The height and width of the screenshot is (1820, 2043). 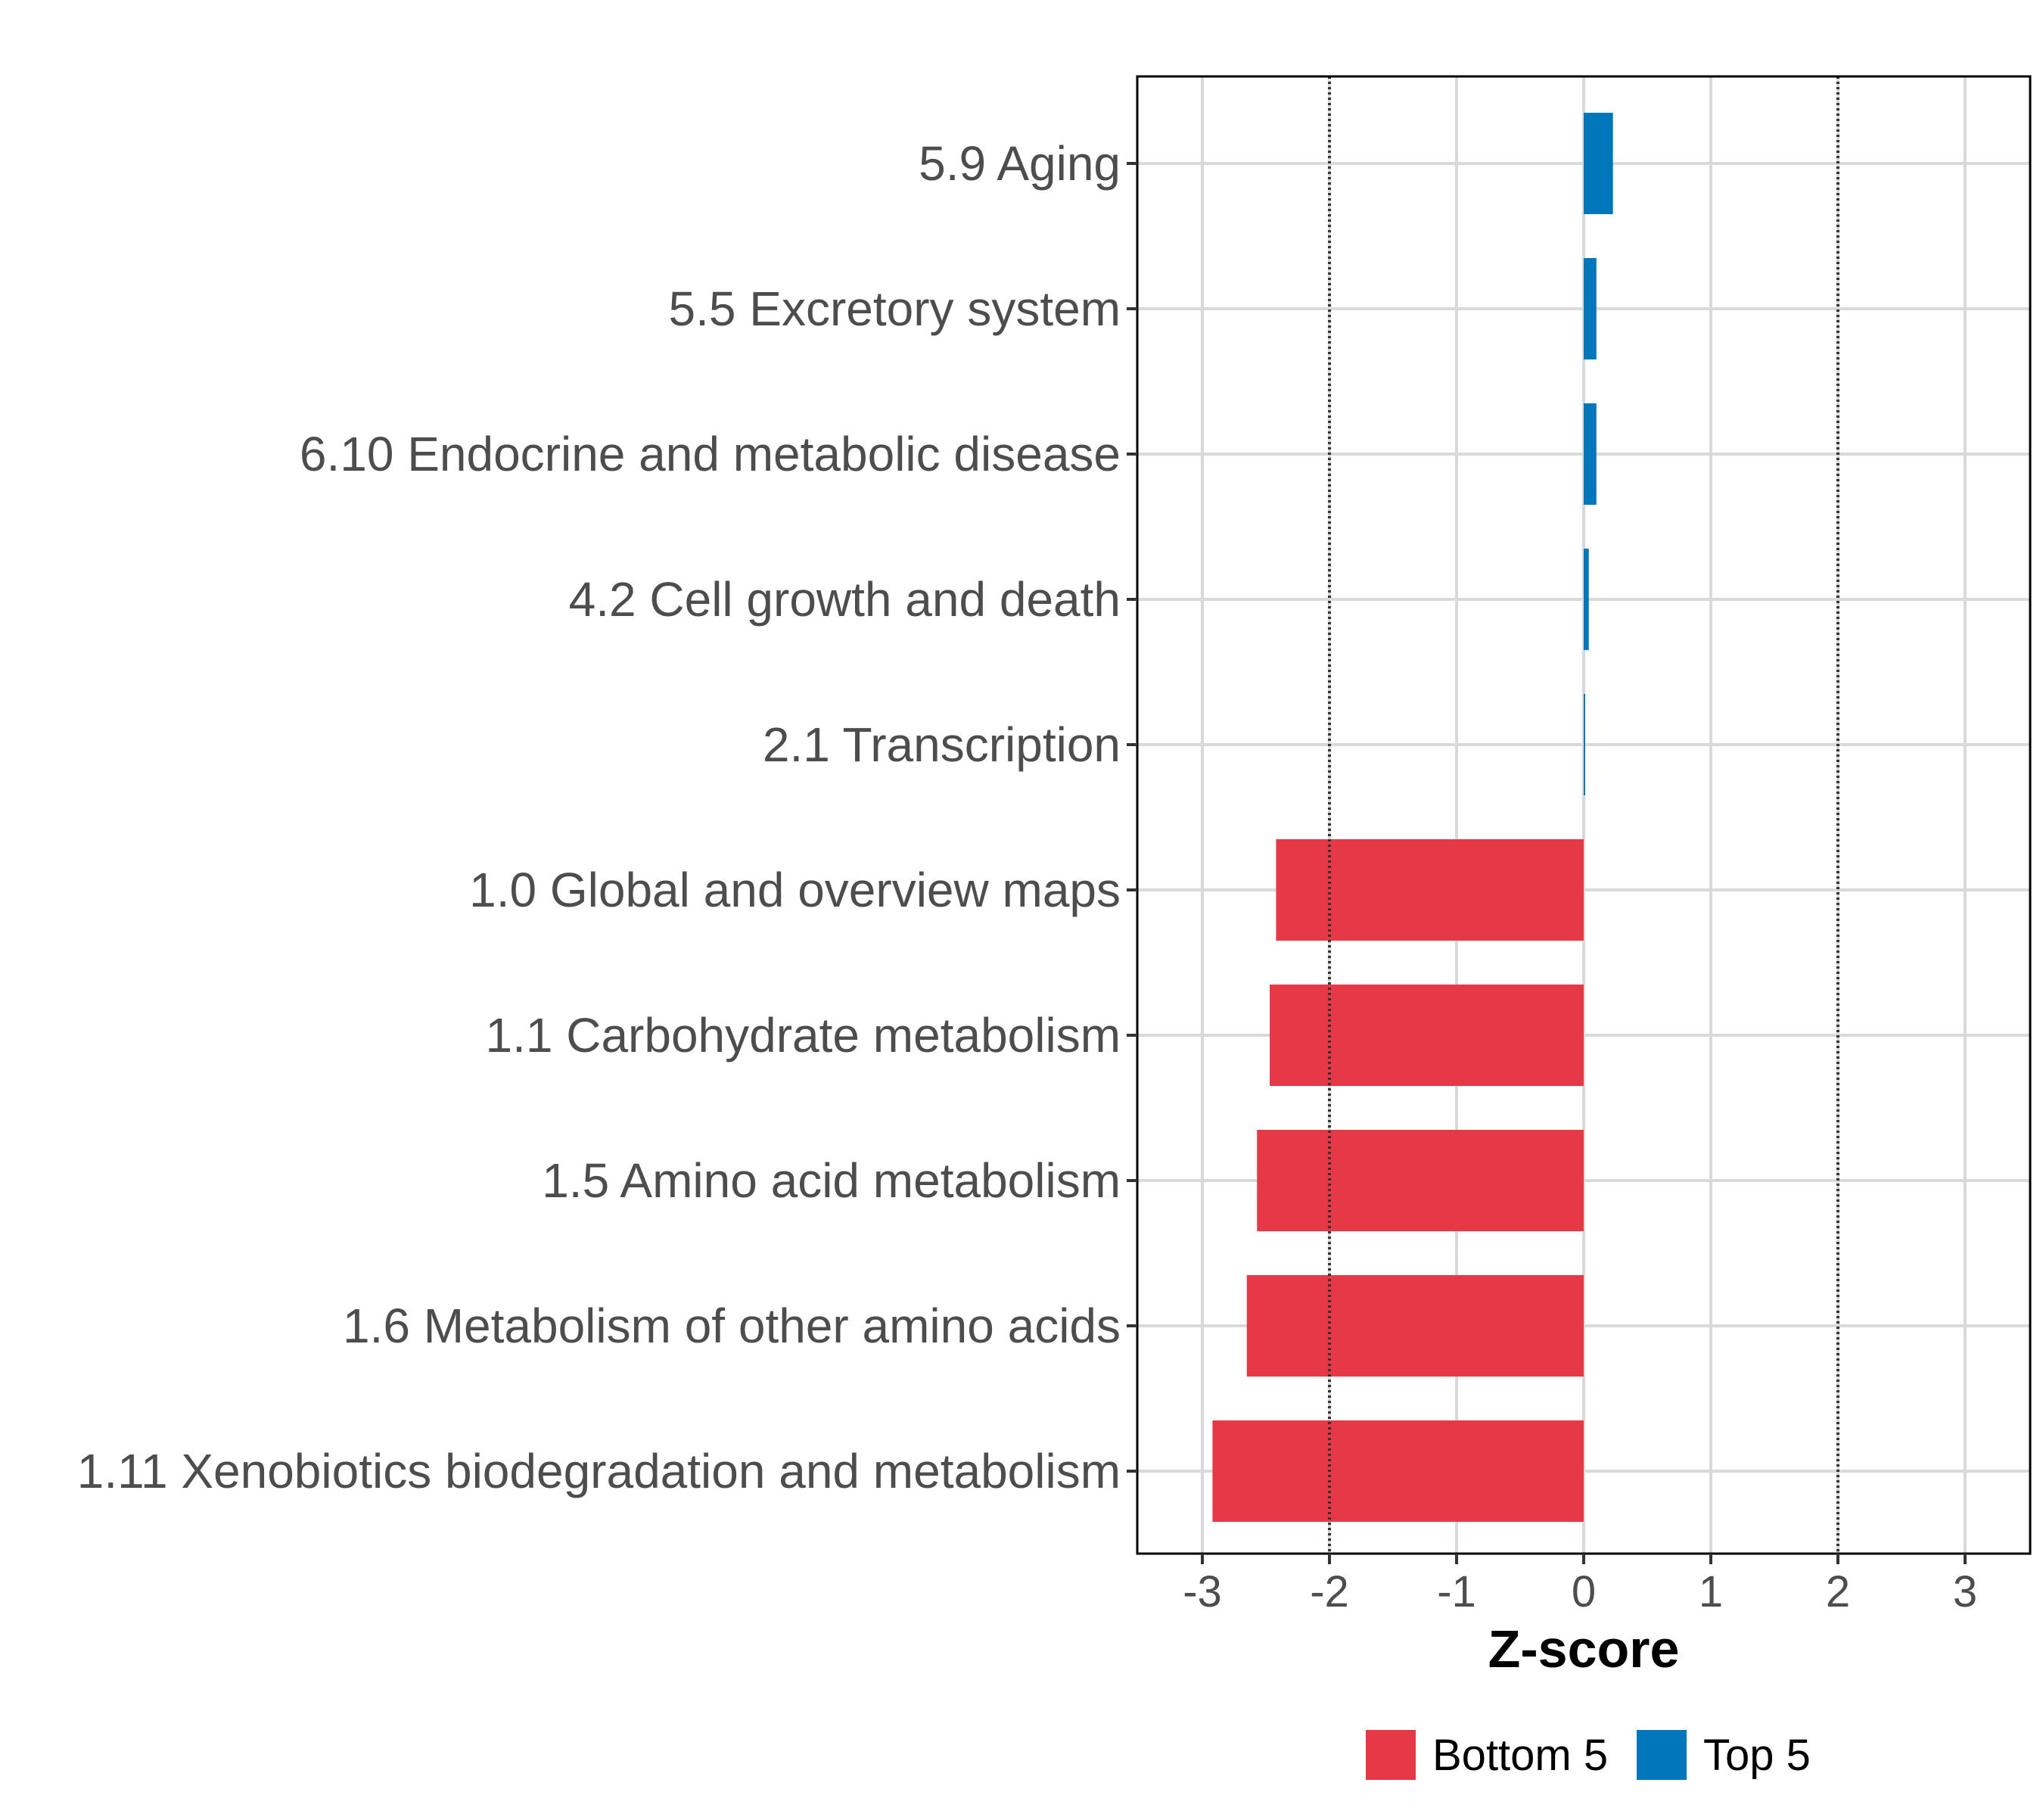 What do you see at coordinates (895, 309) in the screenshot?
I see `category-label: 5.5 Excretory system` at bounding box center [895, 309].